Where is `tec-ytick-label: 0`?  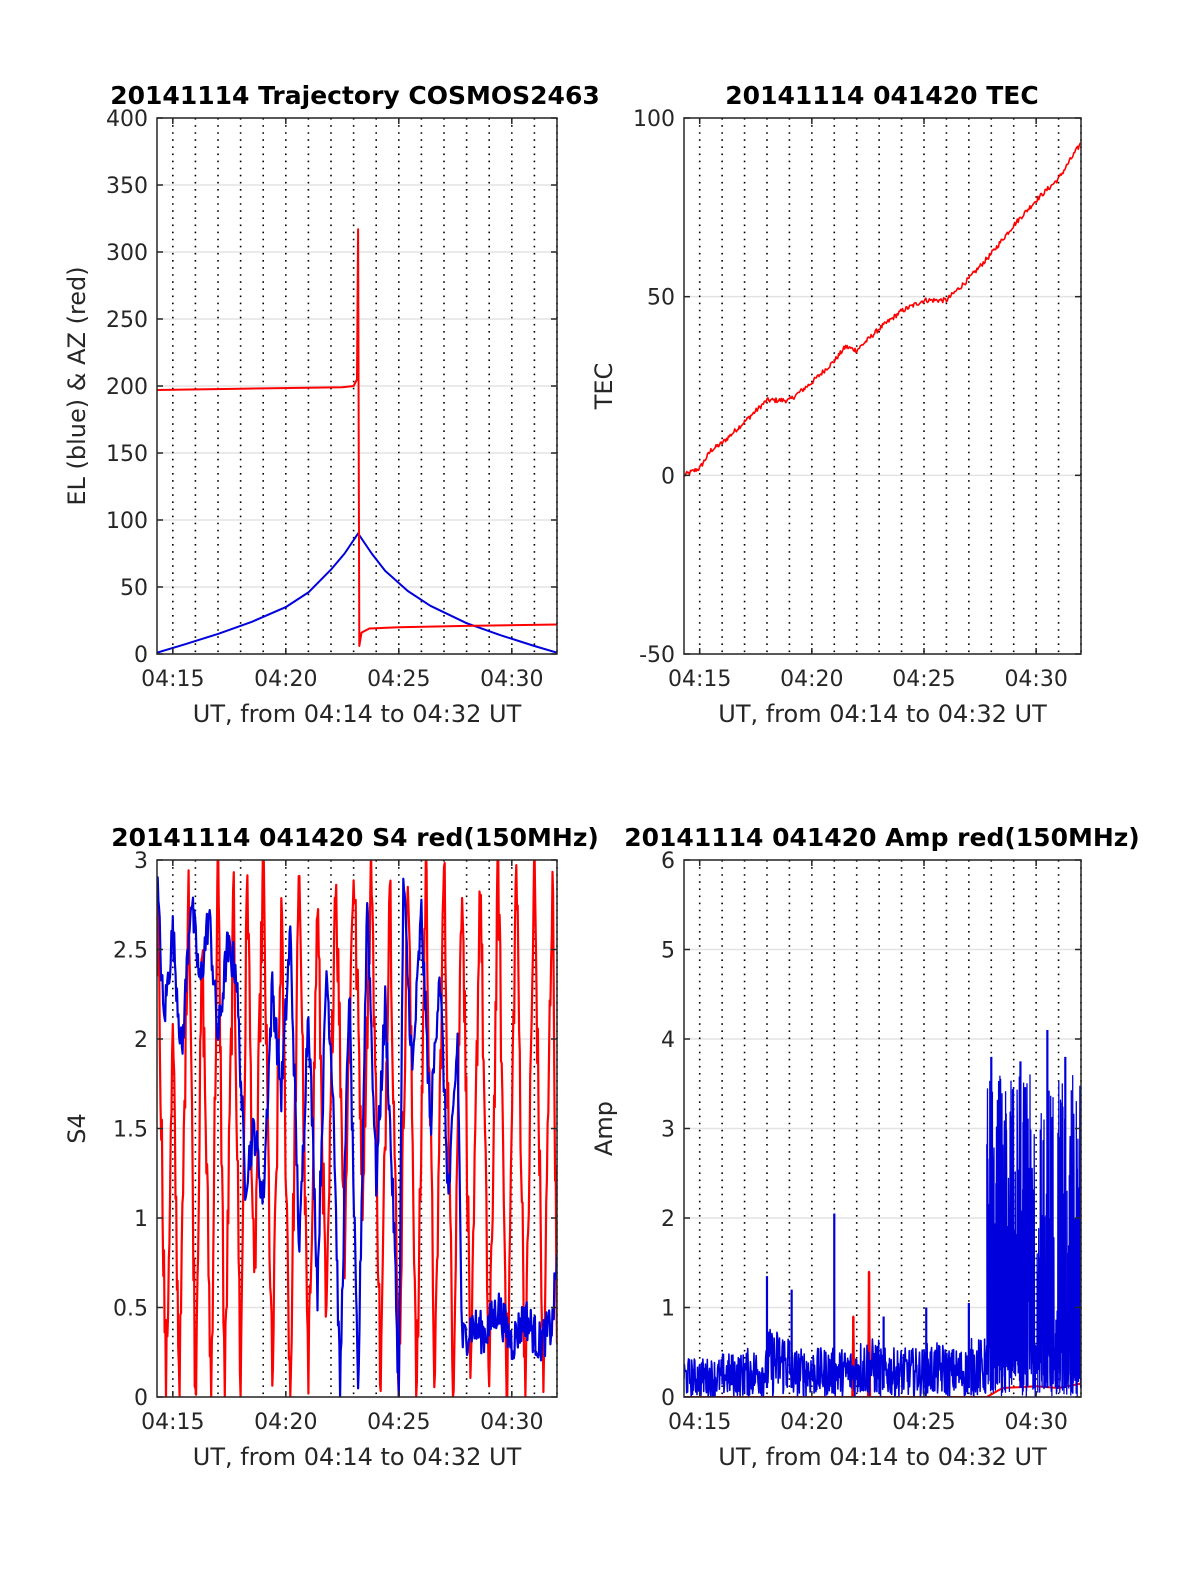 tec-ytick-label: 0 is located at coordinates (668, 476).